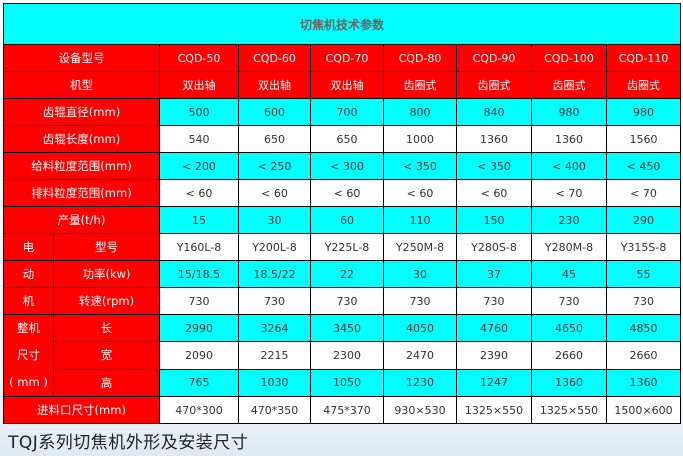 The width and height of the screenshot is (683, 456). What do you see at coordinates (569, 220) in the screenshot?
I see `value-cell: 230` at bounding box center [569, 220].